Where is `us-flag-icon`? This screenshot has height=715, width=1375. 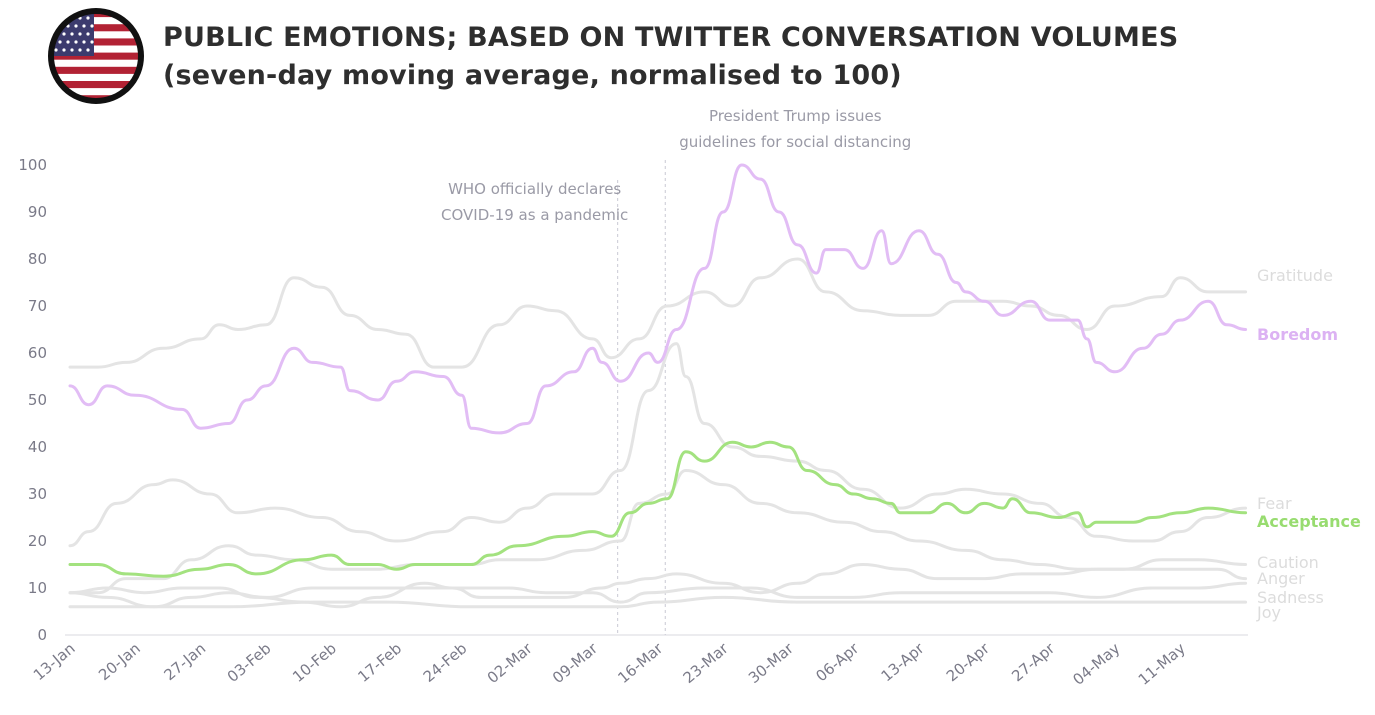
us-flag-icon is located at coordinates (96, 56).